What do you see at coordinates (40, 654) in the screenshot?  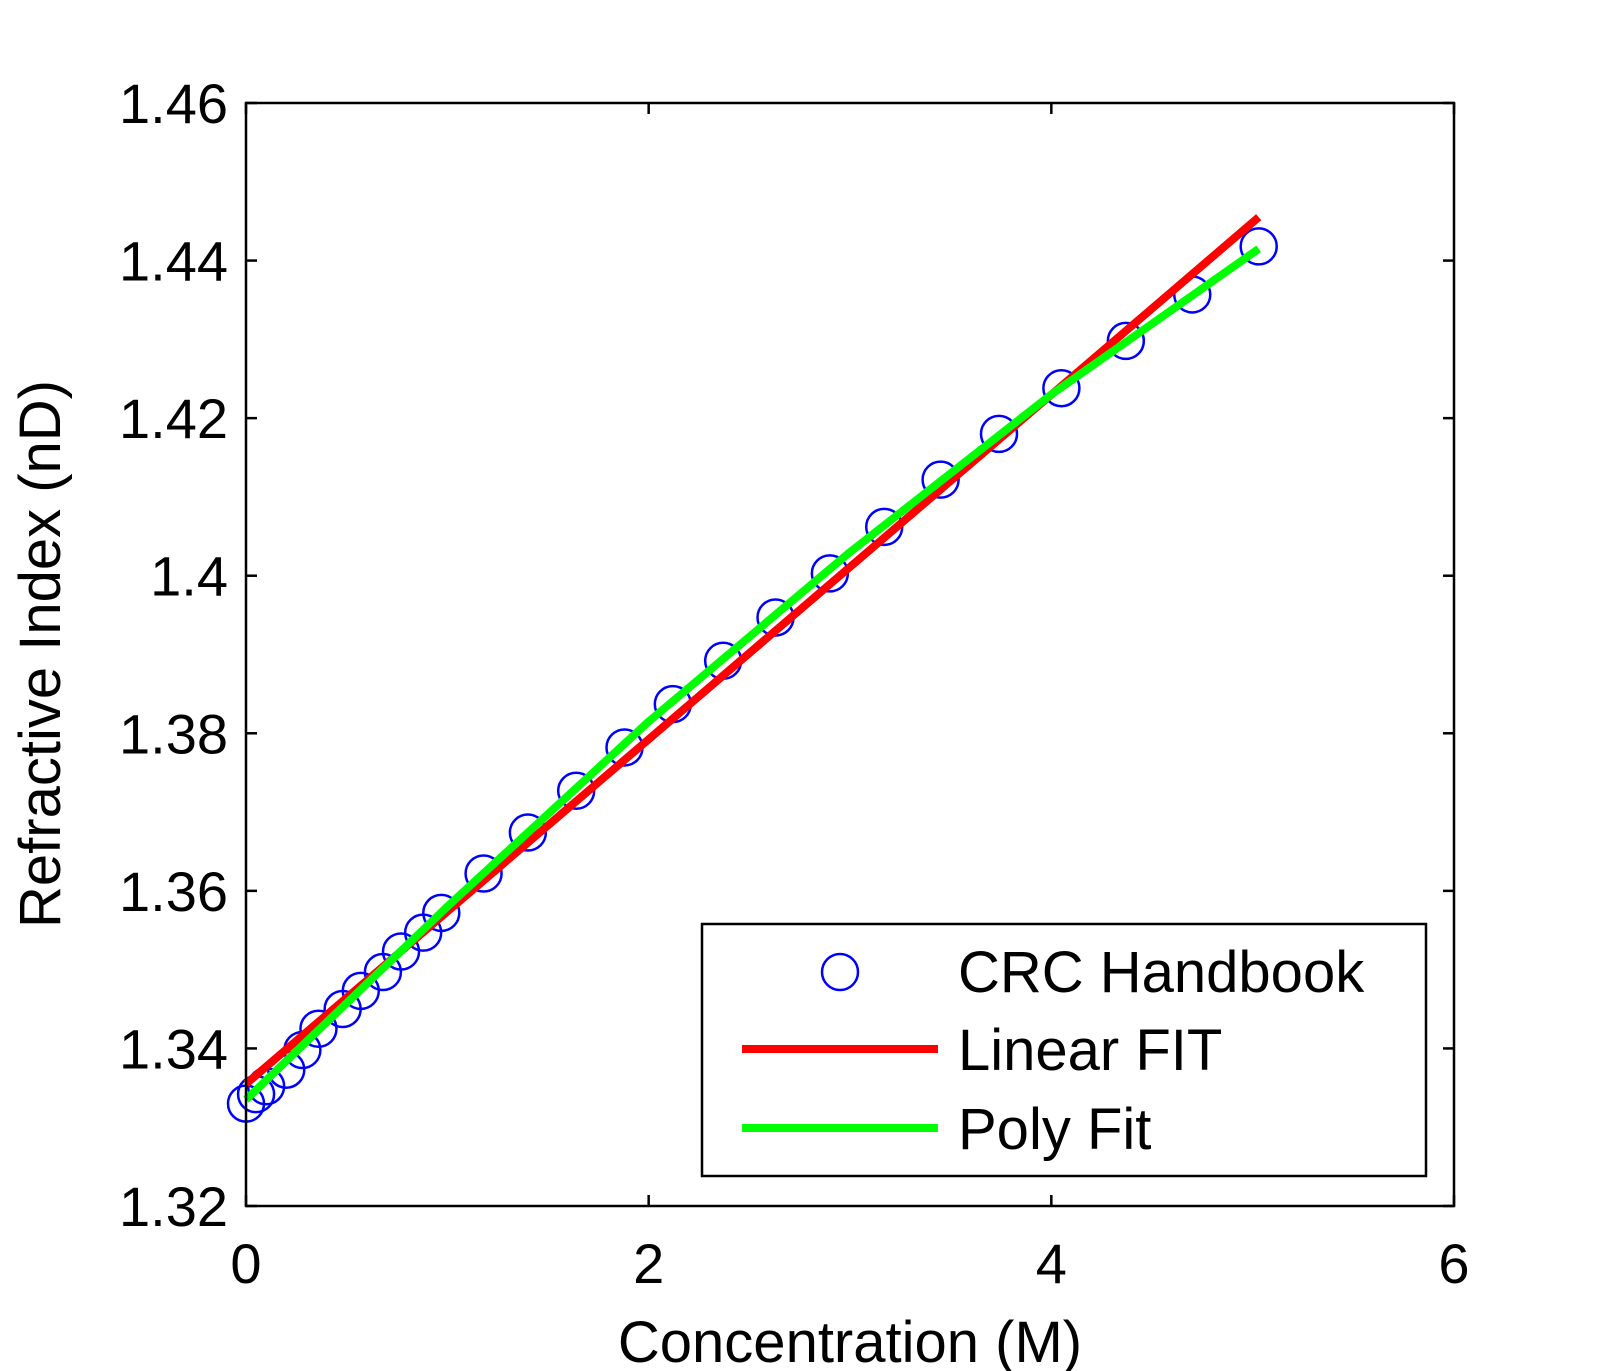 I see `y-axis-title: Refractive Index (nD)` at bounding box center [40, 654].